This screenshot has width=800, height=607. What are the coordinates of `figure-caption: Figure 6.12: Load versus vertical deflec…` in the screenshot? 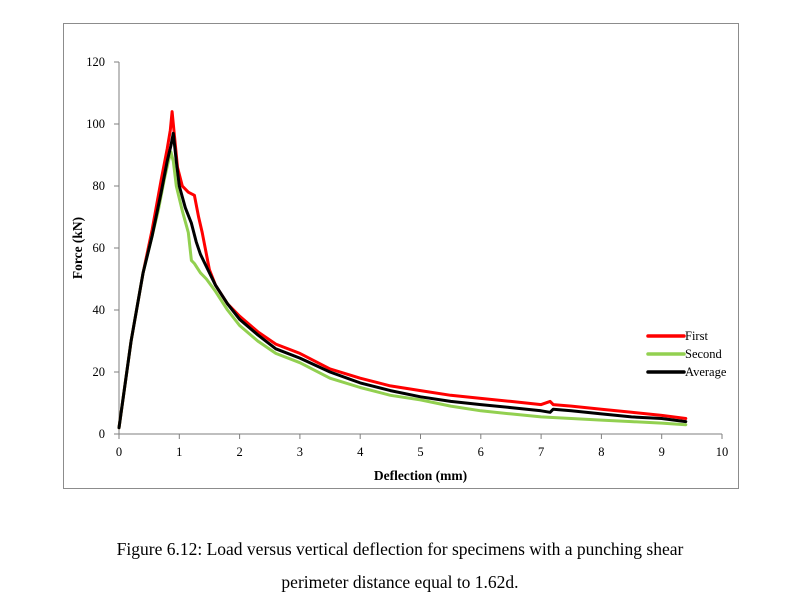 It's located at (400, 566).